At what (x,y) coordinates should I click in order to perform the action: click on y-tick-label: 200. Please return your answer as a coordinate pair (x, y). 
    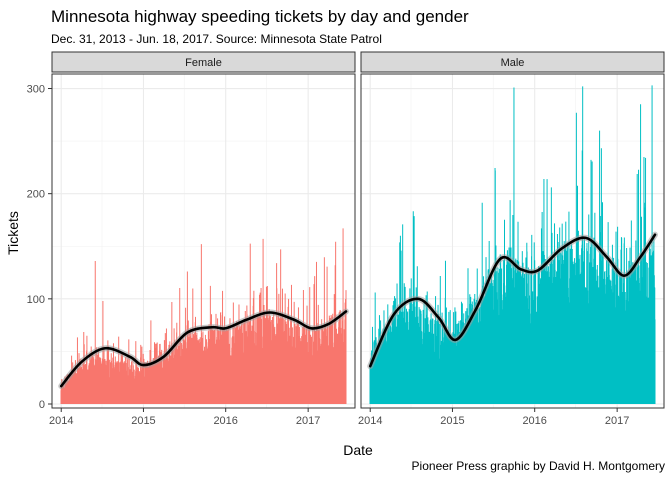
    Looking at the image, I should click on (36, 195).